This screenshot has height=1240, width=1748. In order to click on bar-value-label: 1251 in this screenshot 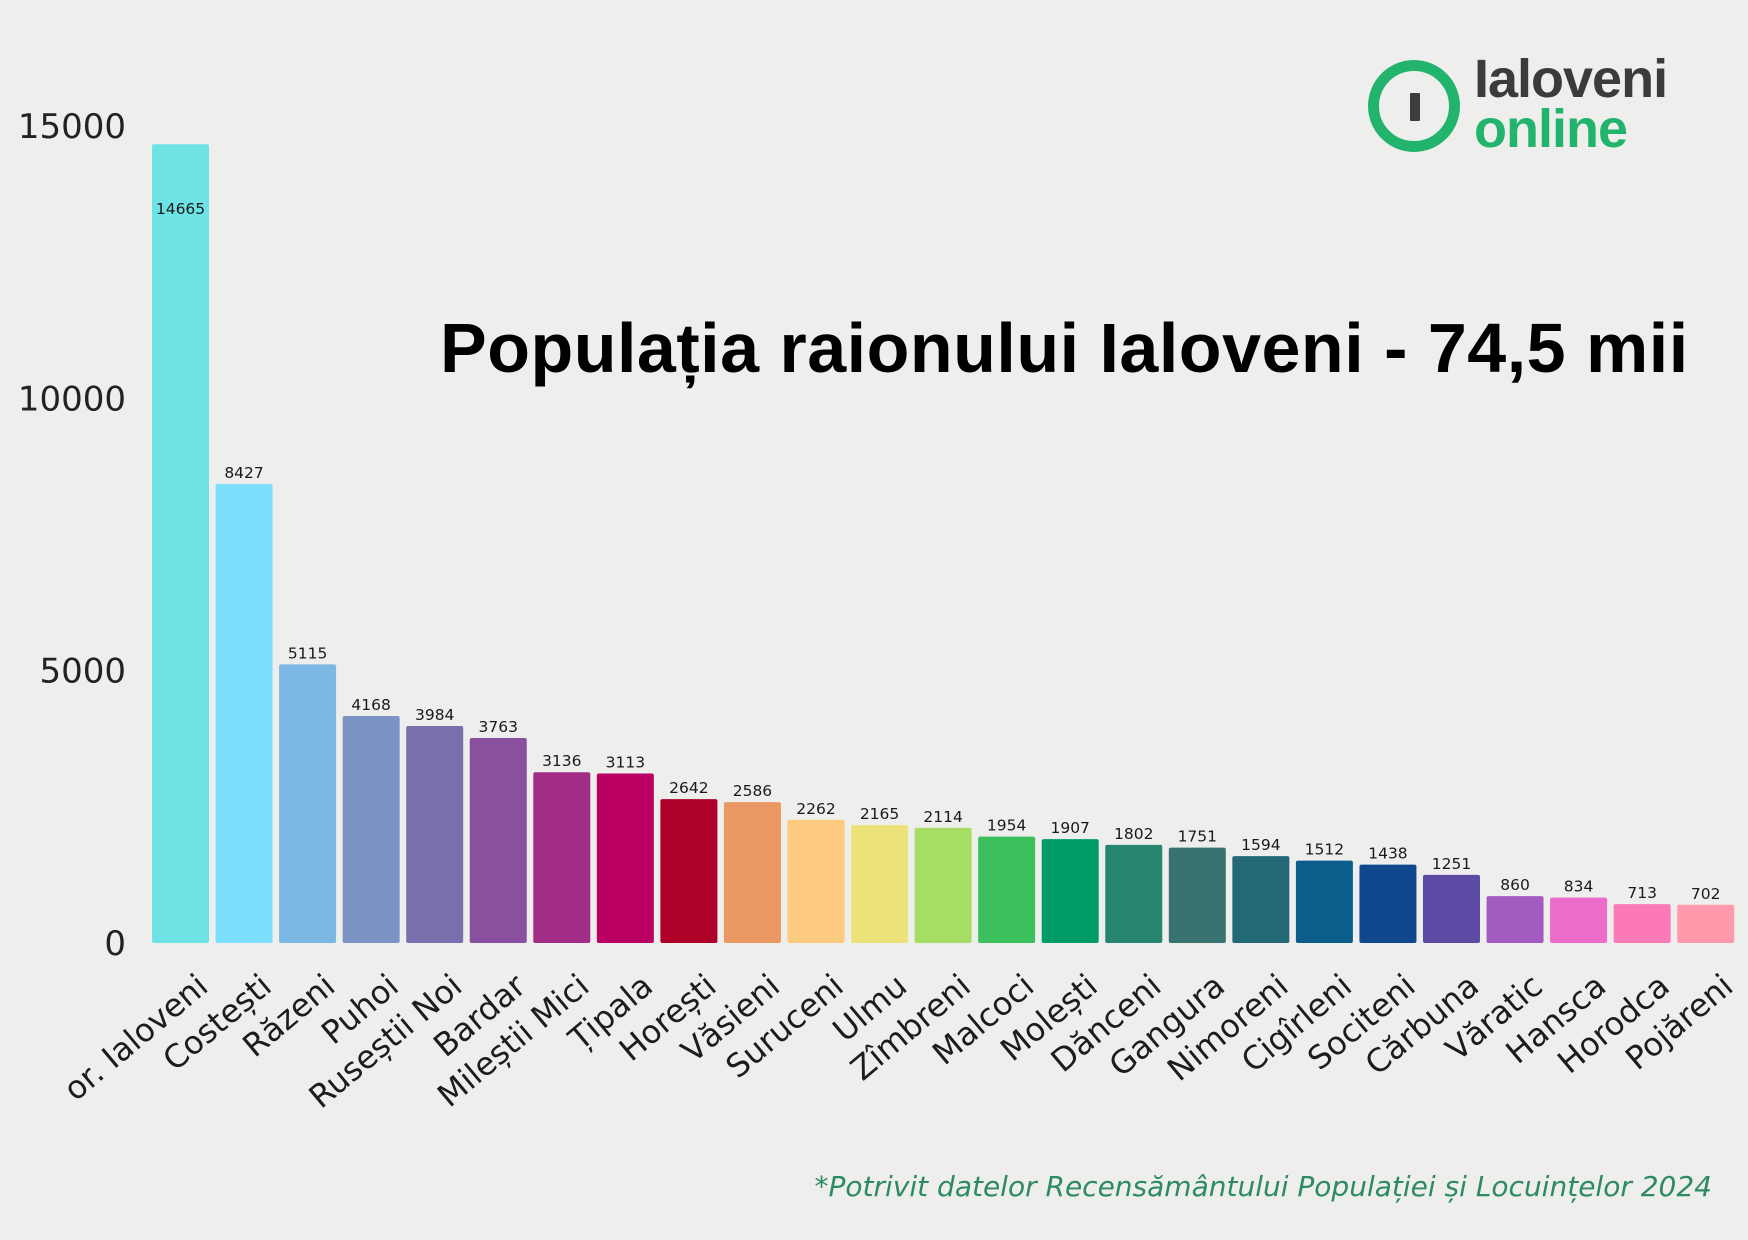, I will do `click(1451, 864)`.